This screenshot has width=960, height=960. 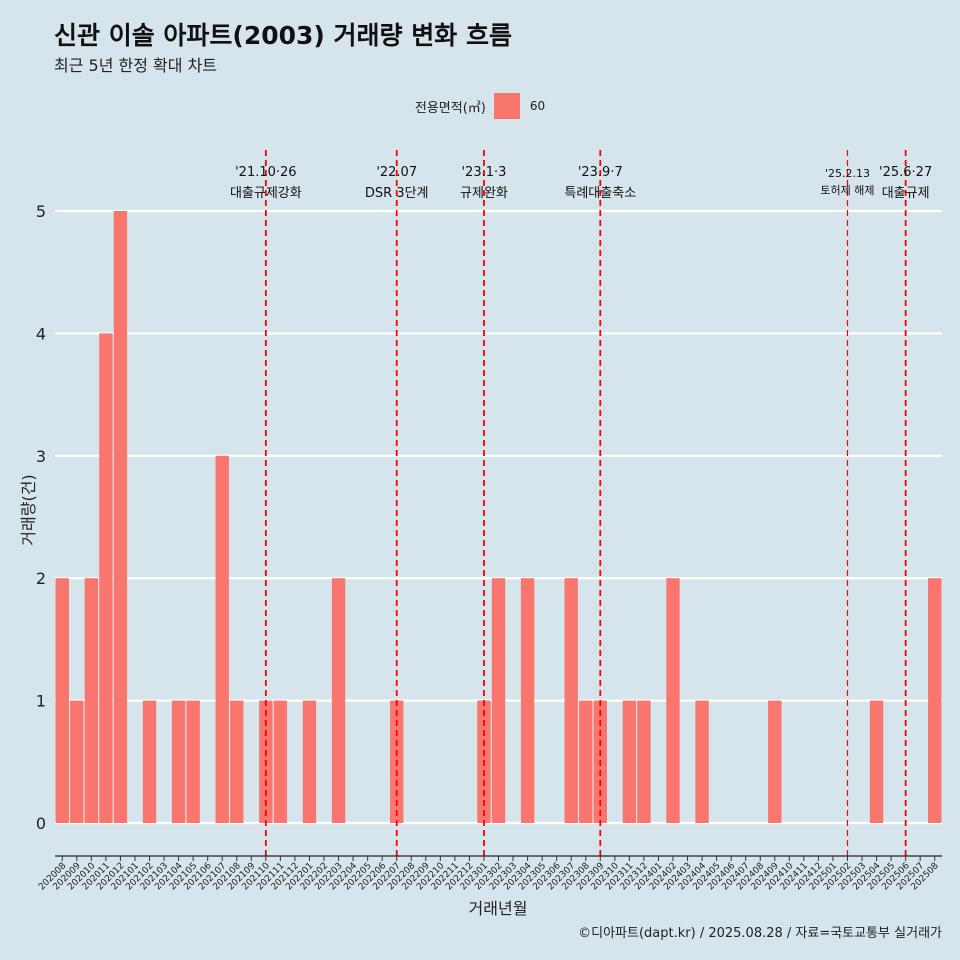 I want to click on chart-subtitle: 최근 5년 한정 확대 차트, so click(x=136, y=65).